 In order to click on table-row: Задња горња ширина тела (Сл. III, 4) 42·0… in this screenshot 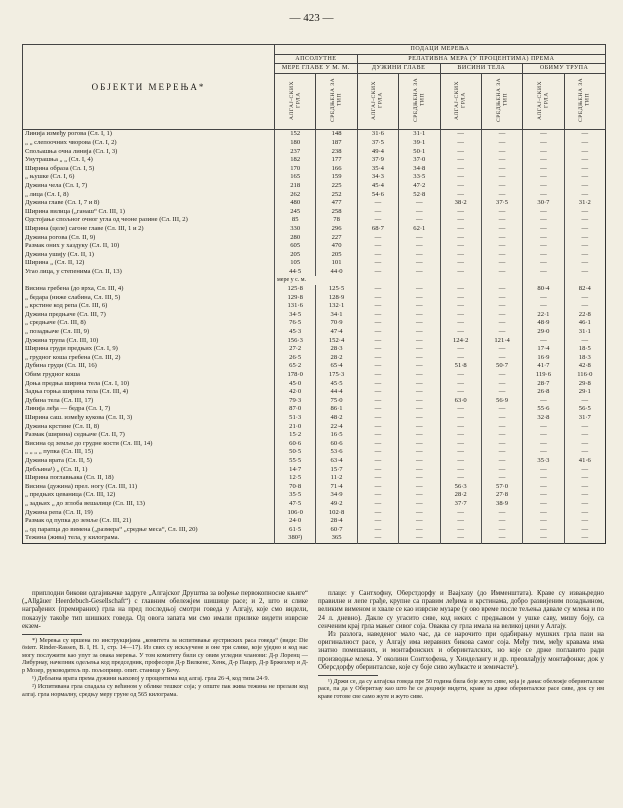, I will do `click(314, 392)`.